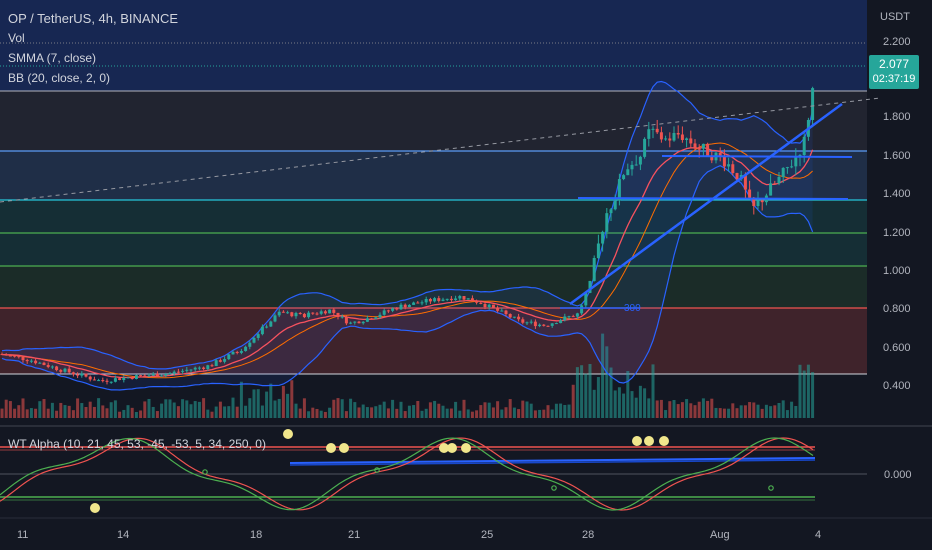  I want to click on bb-legend: BB (20, close, 2, 0), so click(59, 78).